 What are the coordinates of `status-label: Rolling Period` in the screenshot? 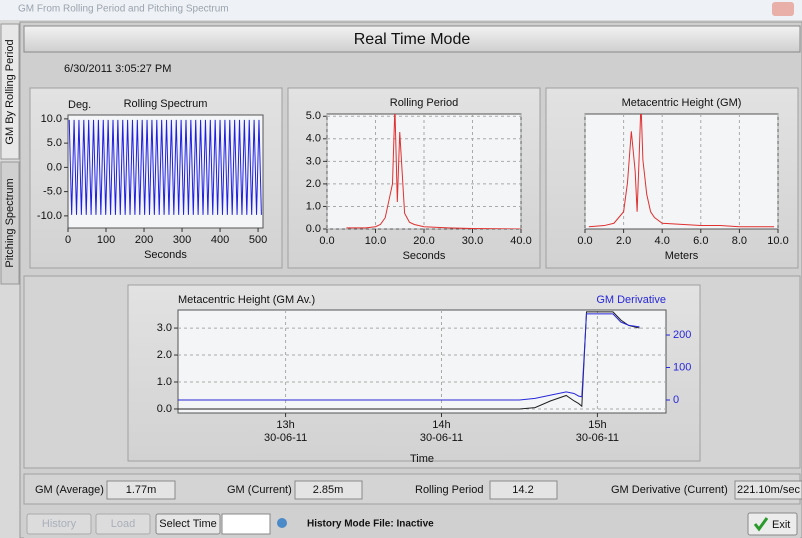 It's located at (449, 490).